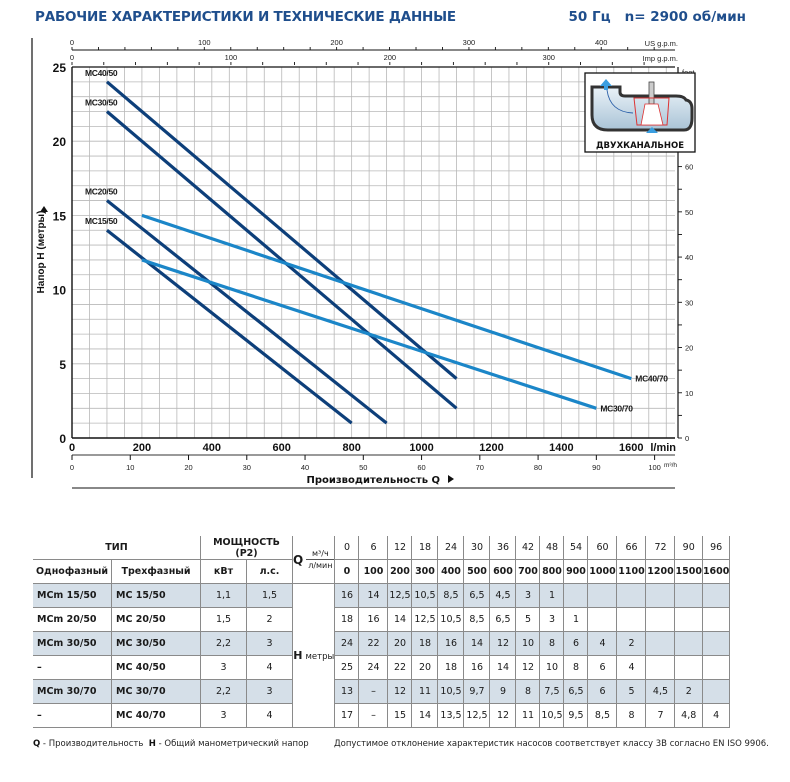  What do you see at coordinates (305, 467) in the screenshot?
I see `m3h-tick-label: 40` at bounding box center [305, 467].